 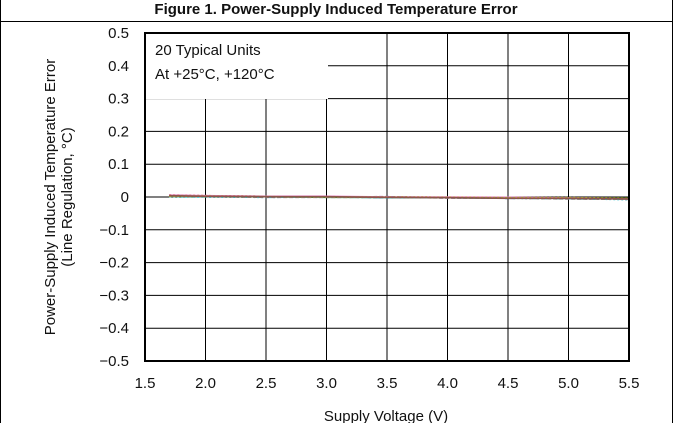 What do you see at coordinates (386, 415) in the screenshot?
I see `x-axis-label: Supply Voltage (V)` at bounding box center [386, 415].